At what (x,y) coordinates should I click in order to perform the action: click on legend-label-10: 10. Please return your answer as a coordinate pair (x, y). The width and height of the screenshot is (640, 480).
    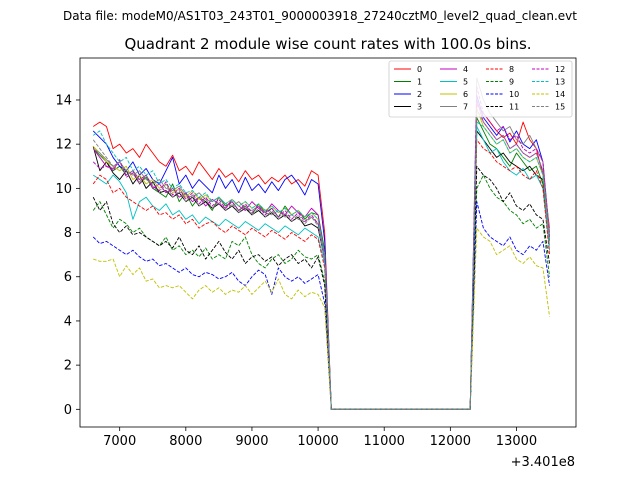
    Looking at the image, I should click on (514, 94).